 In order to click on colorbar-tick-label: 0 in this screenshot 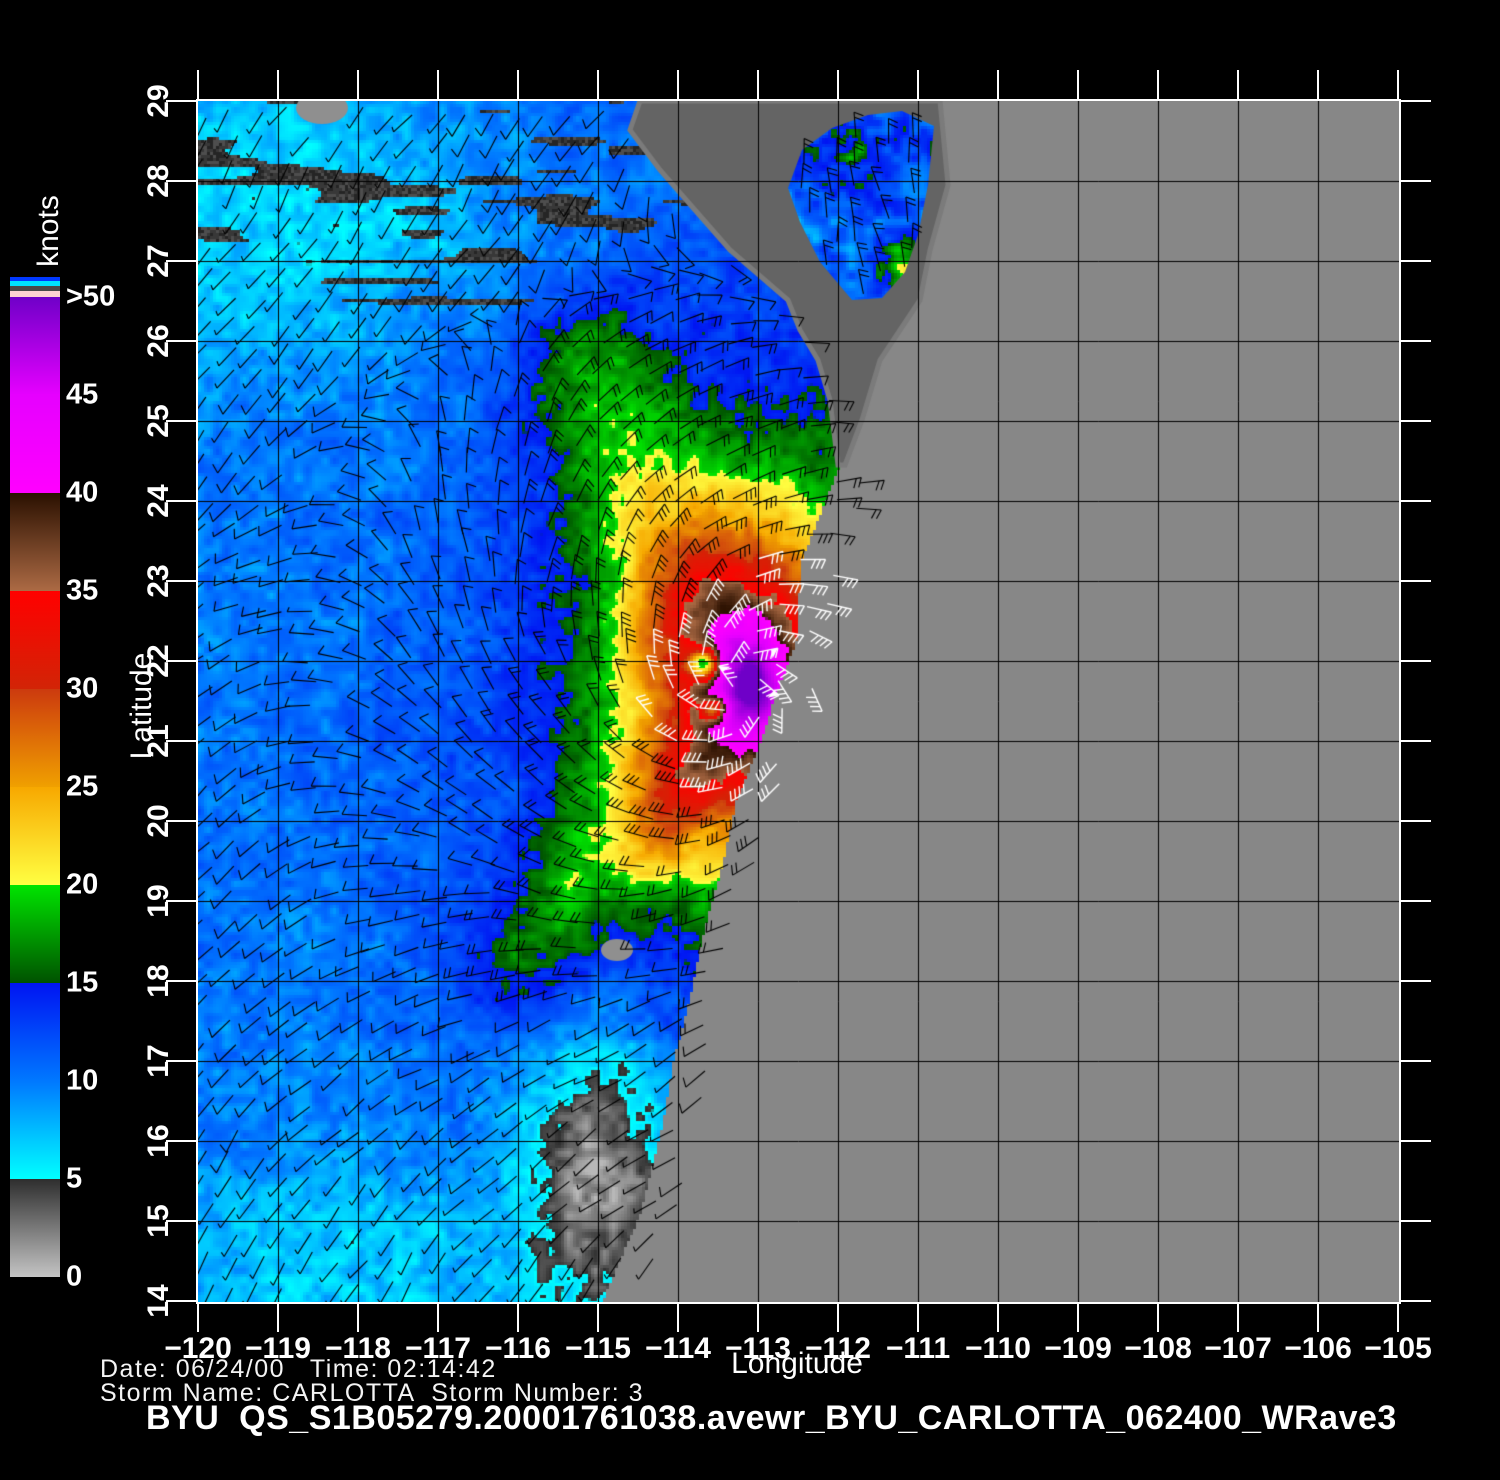, I will do `click(74, 1276)`.